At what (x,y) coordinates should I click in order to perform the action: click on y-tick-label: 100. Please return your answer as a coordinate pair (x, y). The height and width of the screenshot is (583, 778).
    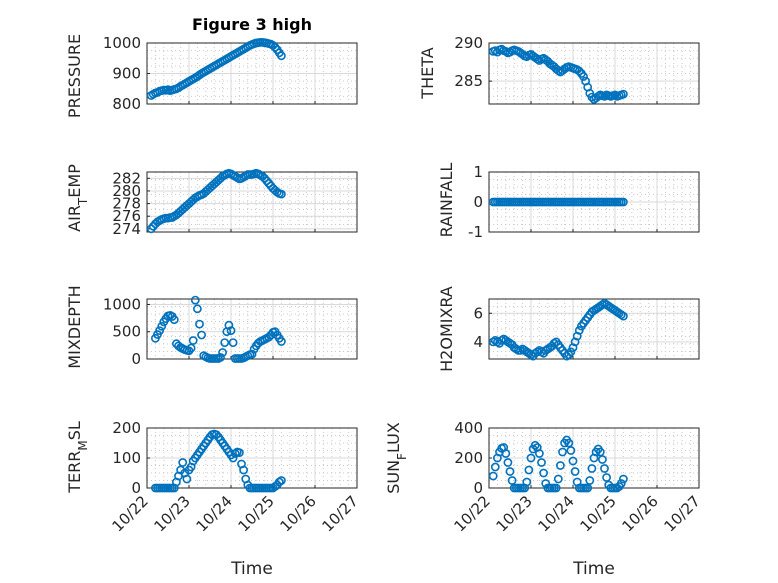
    Looking at the image, I should click on (126, 458).